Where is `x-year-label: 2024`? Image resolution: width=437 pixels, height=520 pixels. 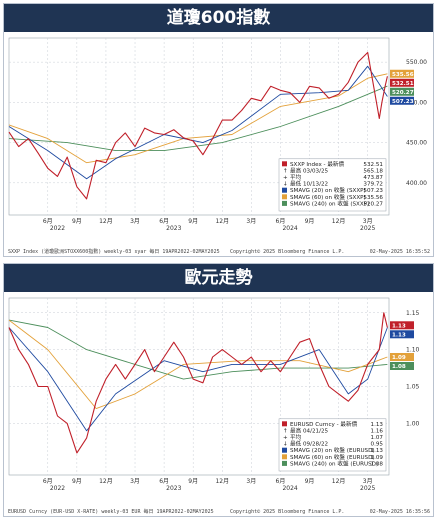
x-year-label: 2024 is located at coordinates (289, 228).